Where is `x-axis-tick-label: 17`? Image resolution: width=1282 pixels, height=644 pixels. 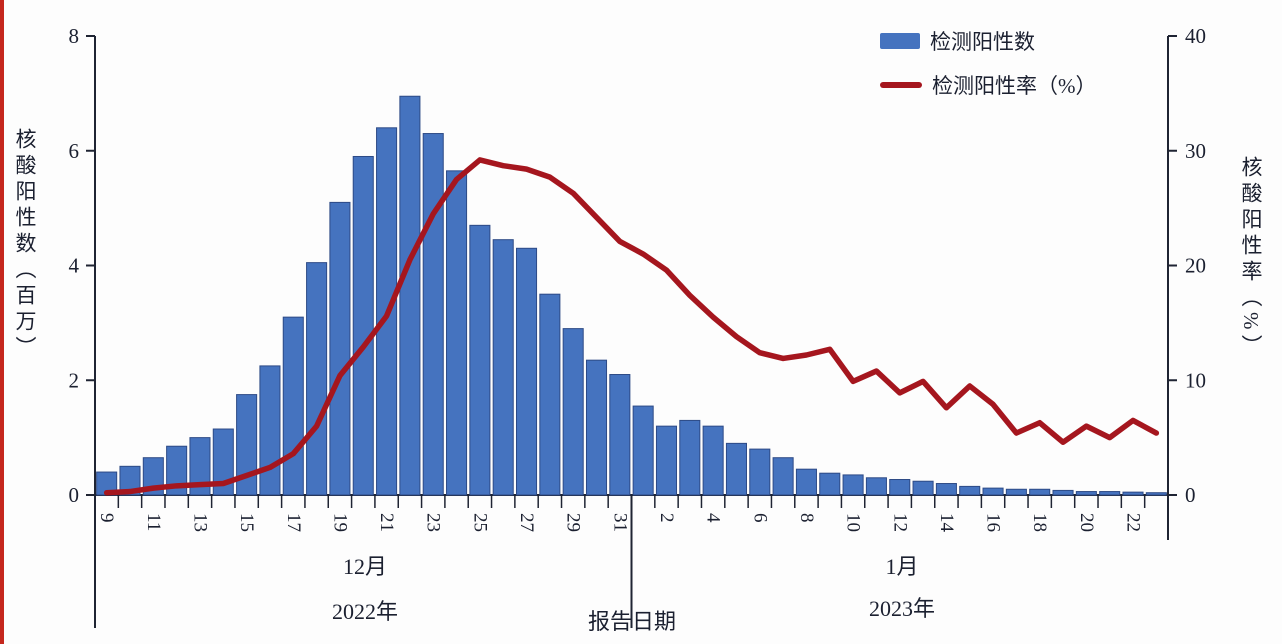 x-axis-tick-label: 17 is located at coordinates (293, 522).